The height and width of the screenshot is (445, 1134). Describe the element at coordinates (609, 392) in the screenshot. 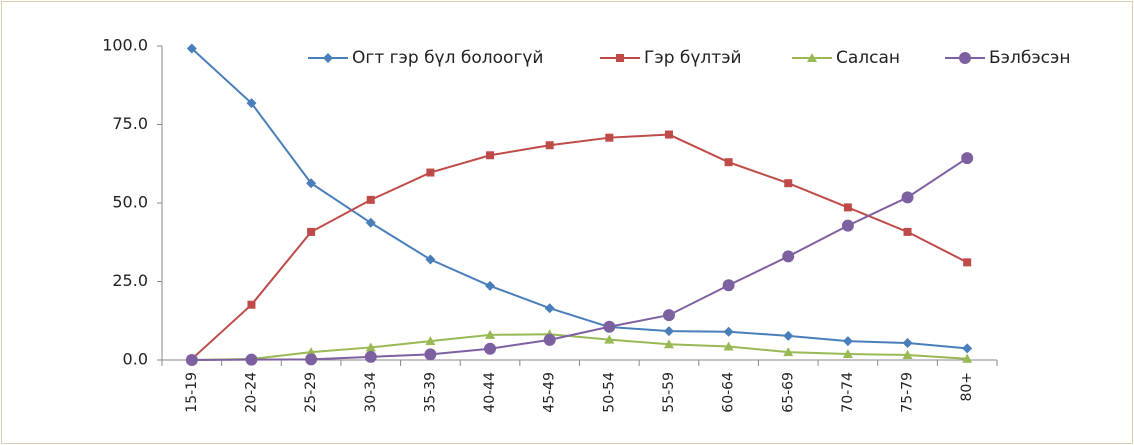

I see `x-tick-label: 50-54` at that location.